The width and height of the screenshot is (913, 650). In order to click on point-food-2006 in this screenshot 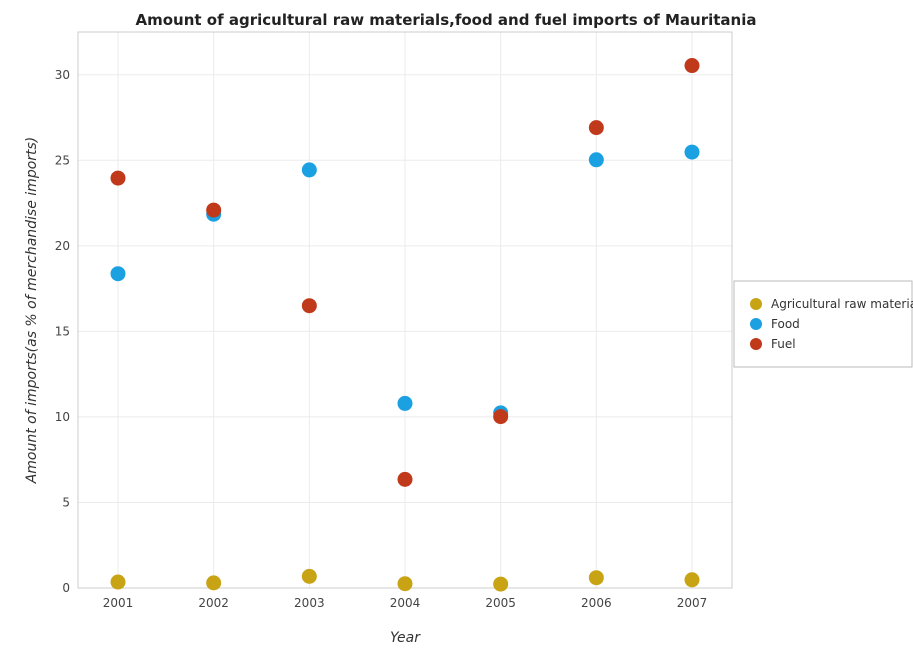, I will do `click(596, 160)`.